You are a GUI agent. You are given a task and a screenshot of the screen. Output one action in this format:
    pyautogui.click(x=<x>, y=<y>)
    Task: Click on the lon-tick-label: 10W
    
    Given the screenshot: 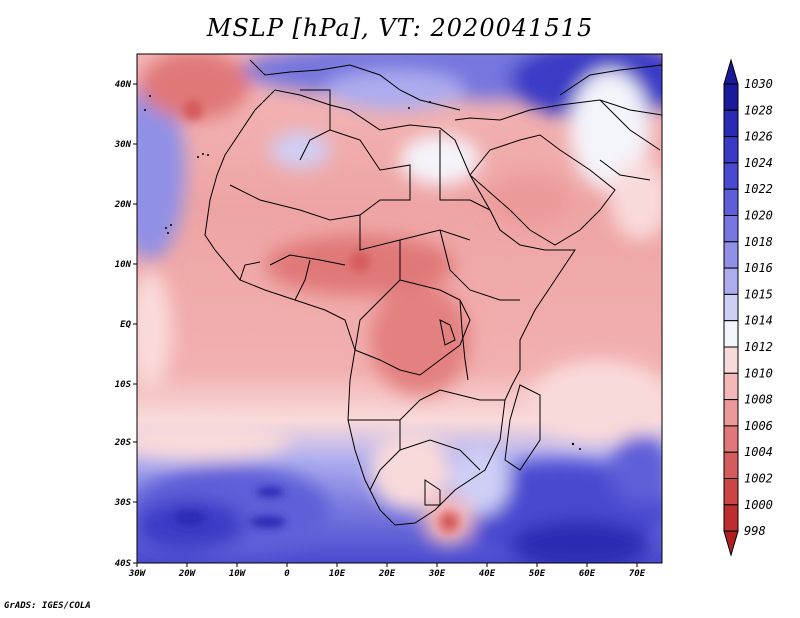 What is the action you would take?
    pyautogui.click(x=238, y=574)
    